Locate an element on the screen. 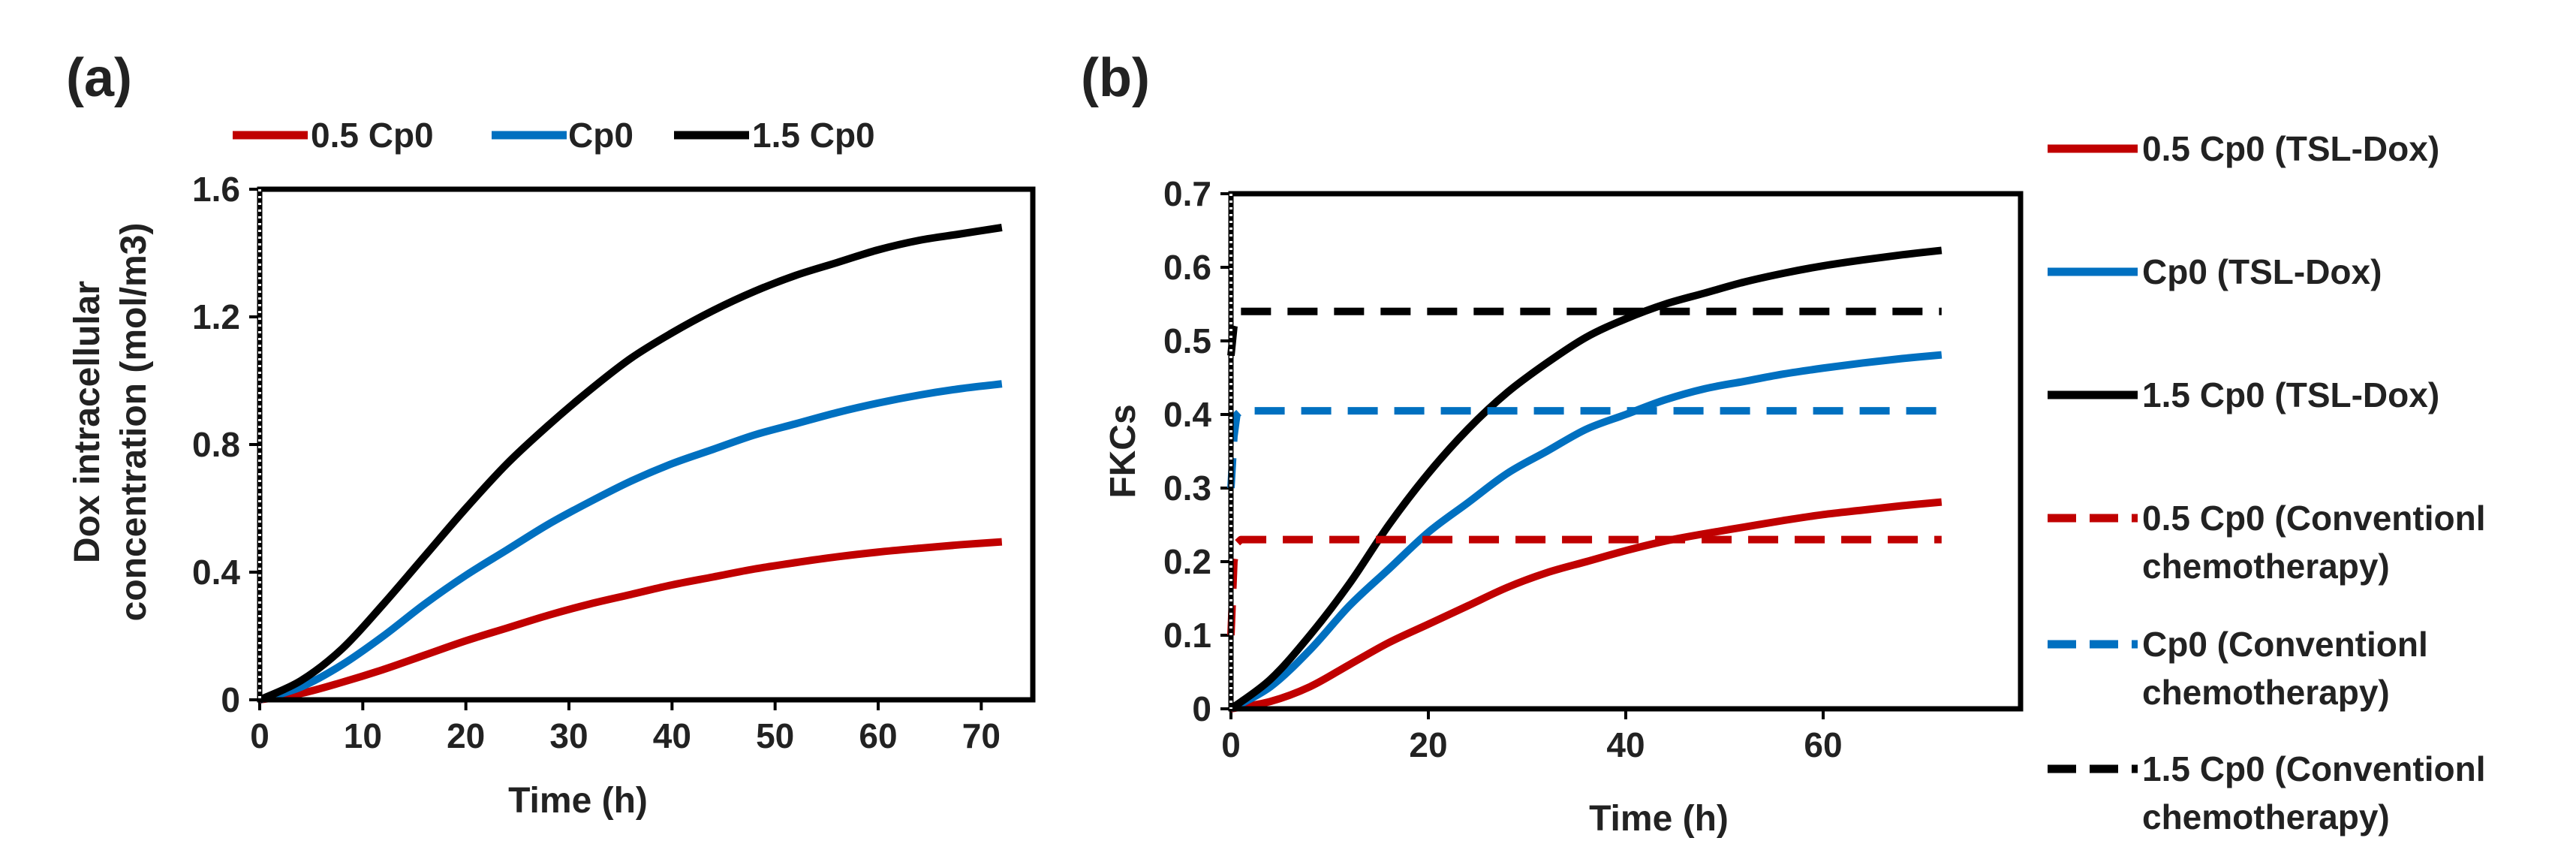  legend-a-label-2: 1.5 Cp0 is located at coordinates (813, 135).